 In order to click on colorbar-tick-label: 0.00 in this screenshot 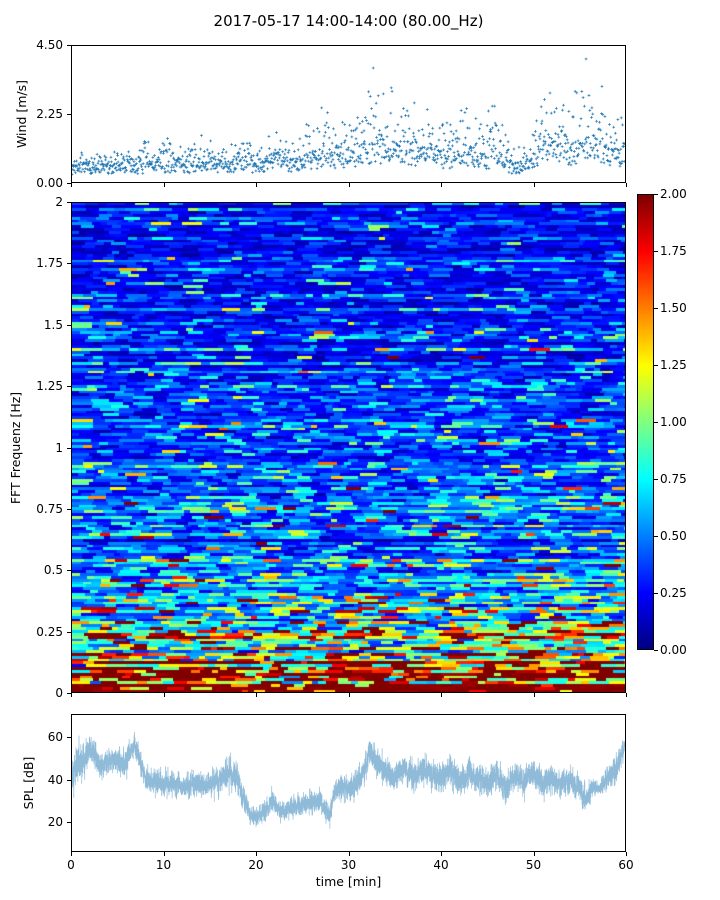, I will do `click(673, 650)`.